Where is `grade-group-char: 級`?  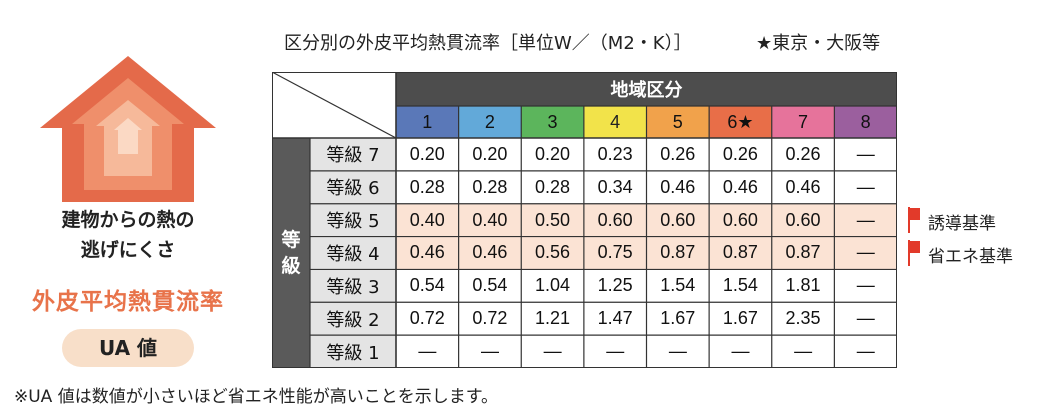
grade-group-char: 級 is located at coordinates (291, 266).